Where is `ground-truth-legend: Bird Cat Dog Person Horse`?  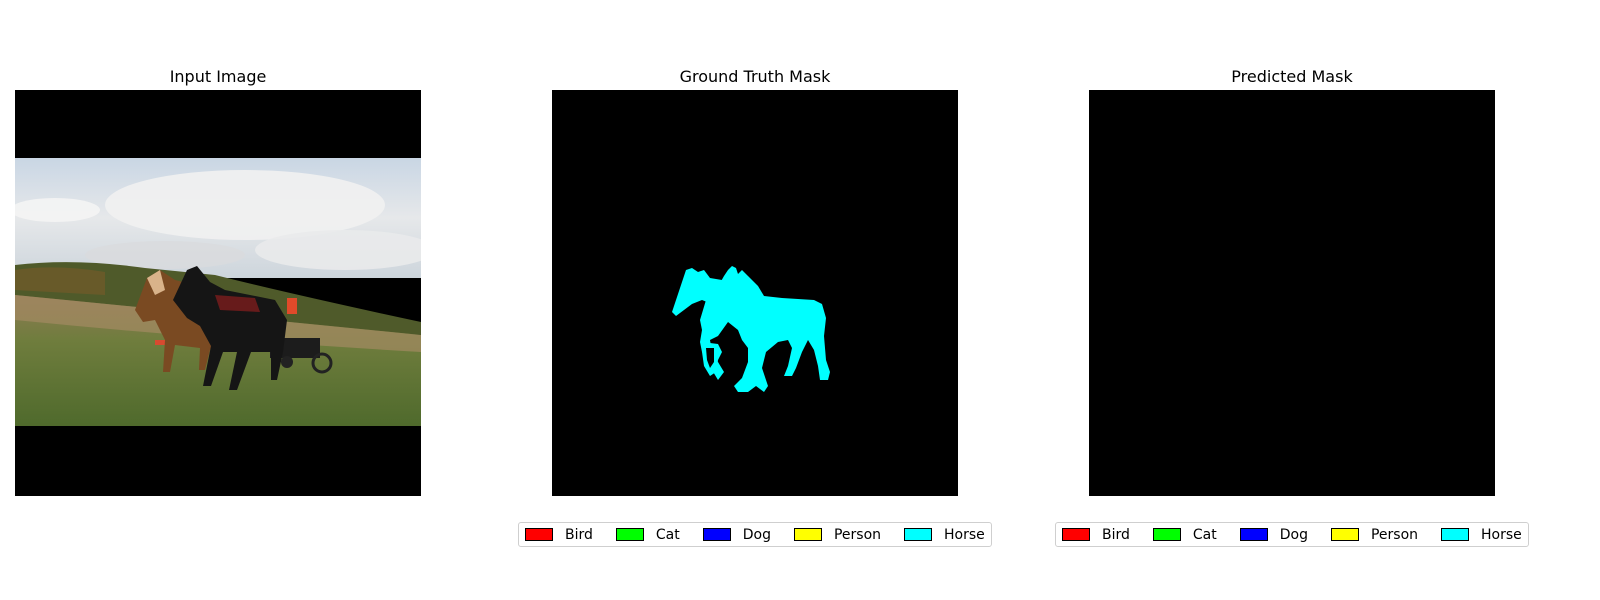
ground-truth-legend: Bird Cat Dog Person Horse is located at coordinates (755, 534).